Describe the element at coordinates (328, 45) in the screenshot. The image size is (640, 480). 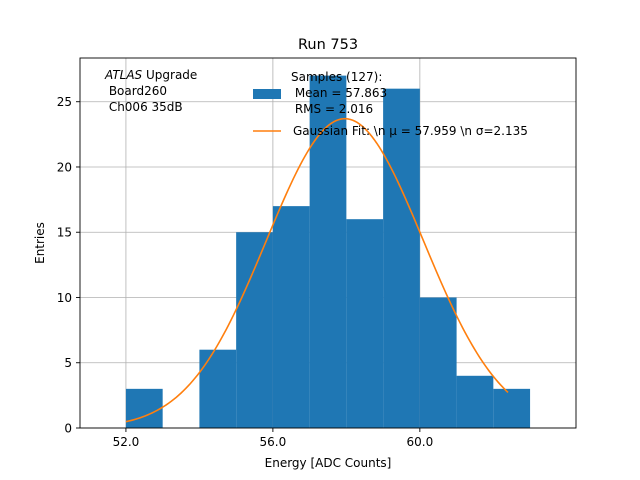
I see `chart-title: Run 753` at that location.